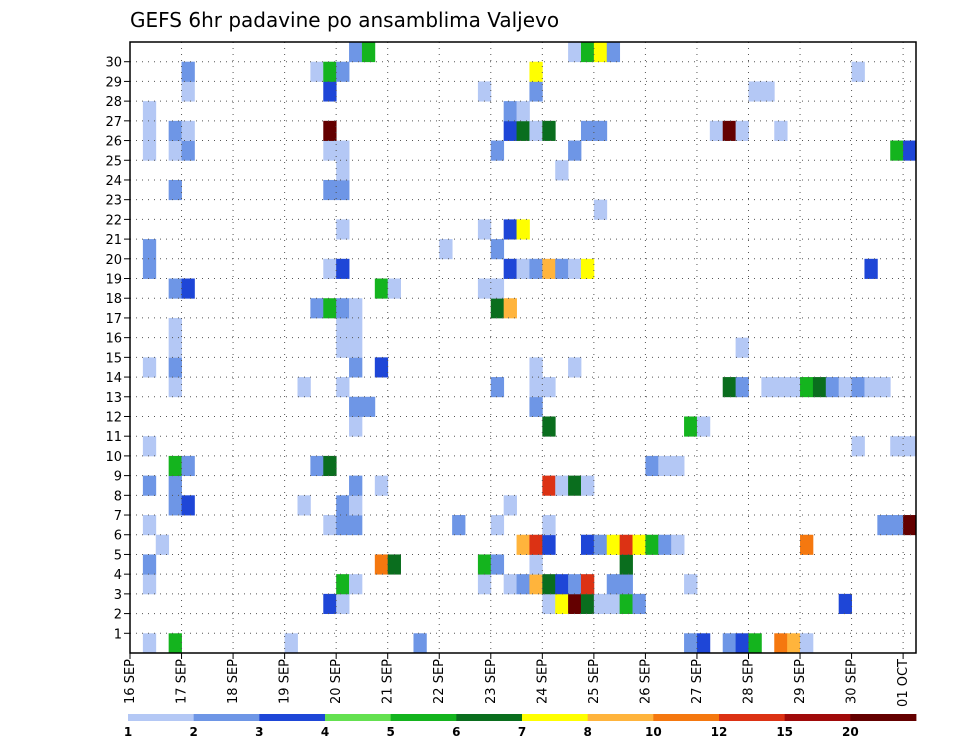  Describe the element at coordinates (336, 681) in the screenshot. I see `x-tick-label: 20 SEP` at that location.